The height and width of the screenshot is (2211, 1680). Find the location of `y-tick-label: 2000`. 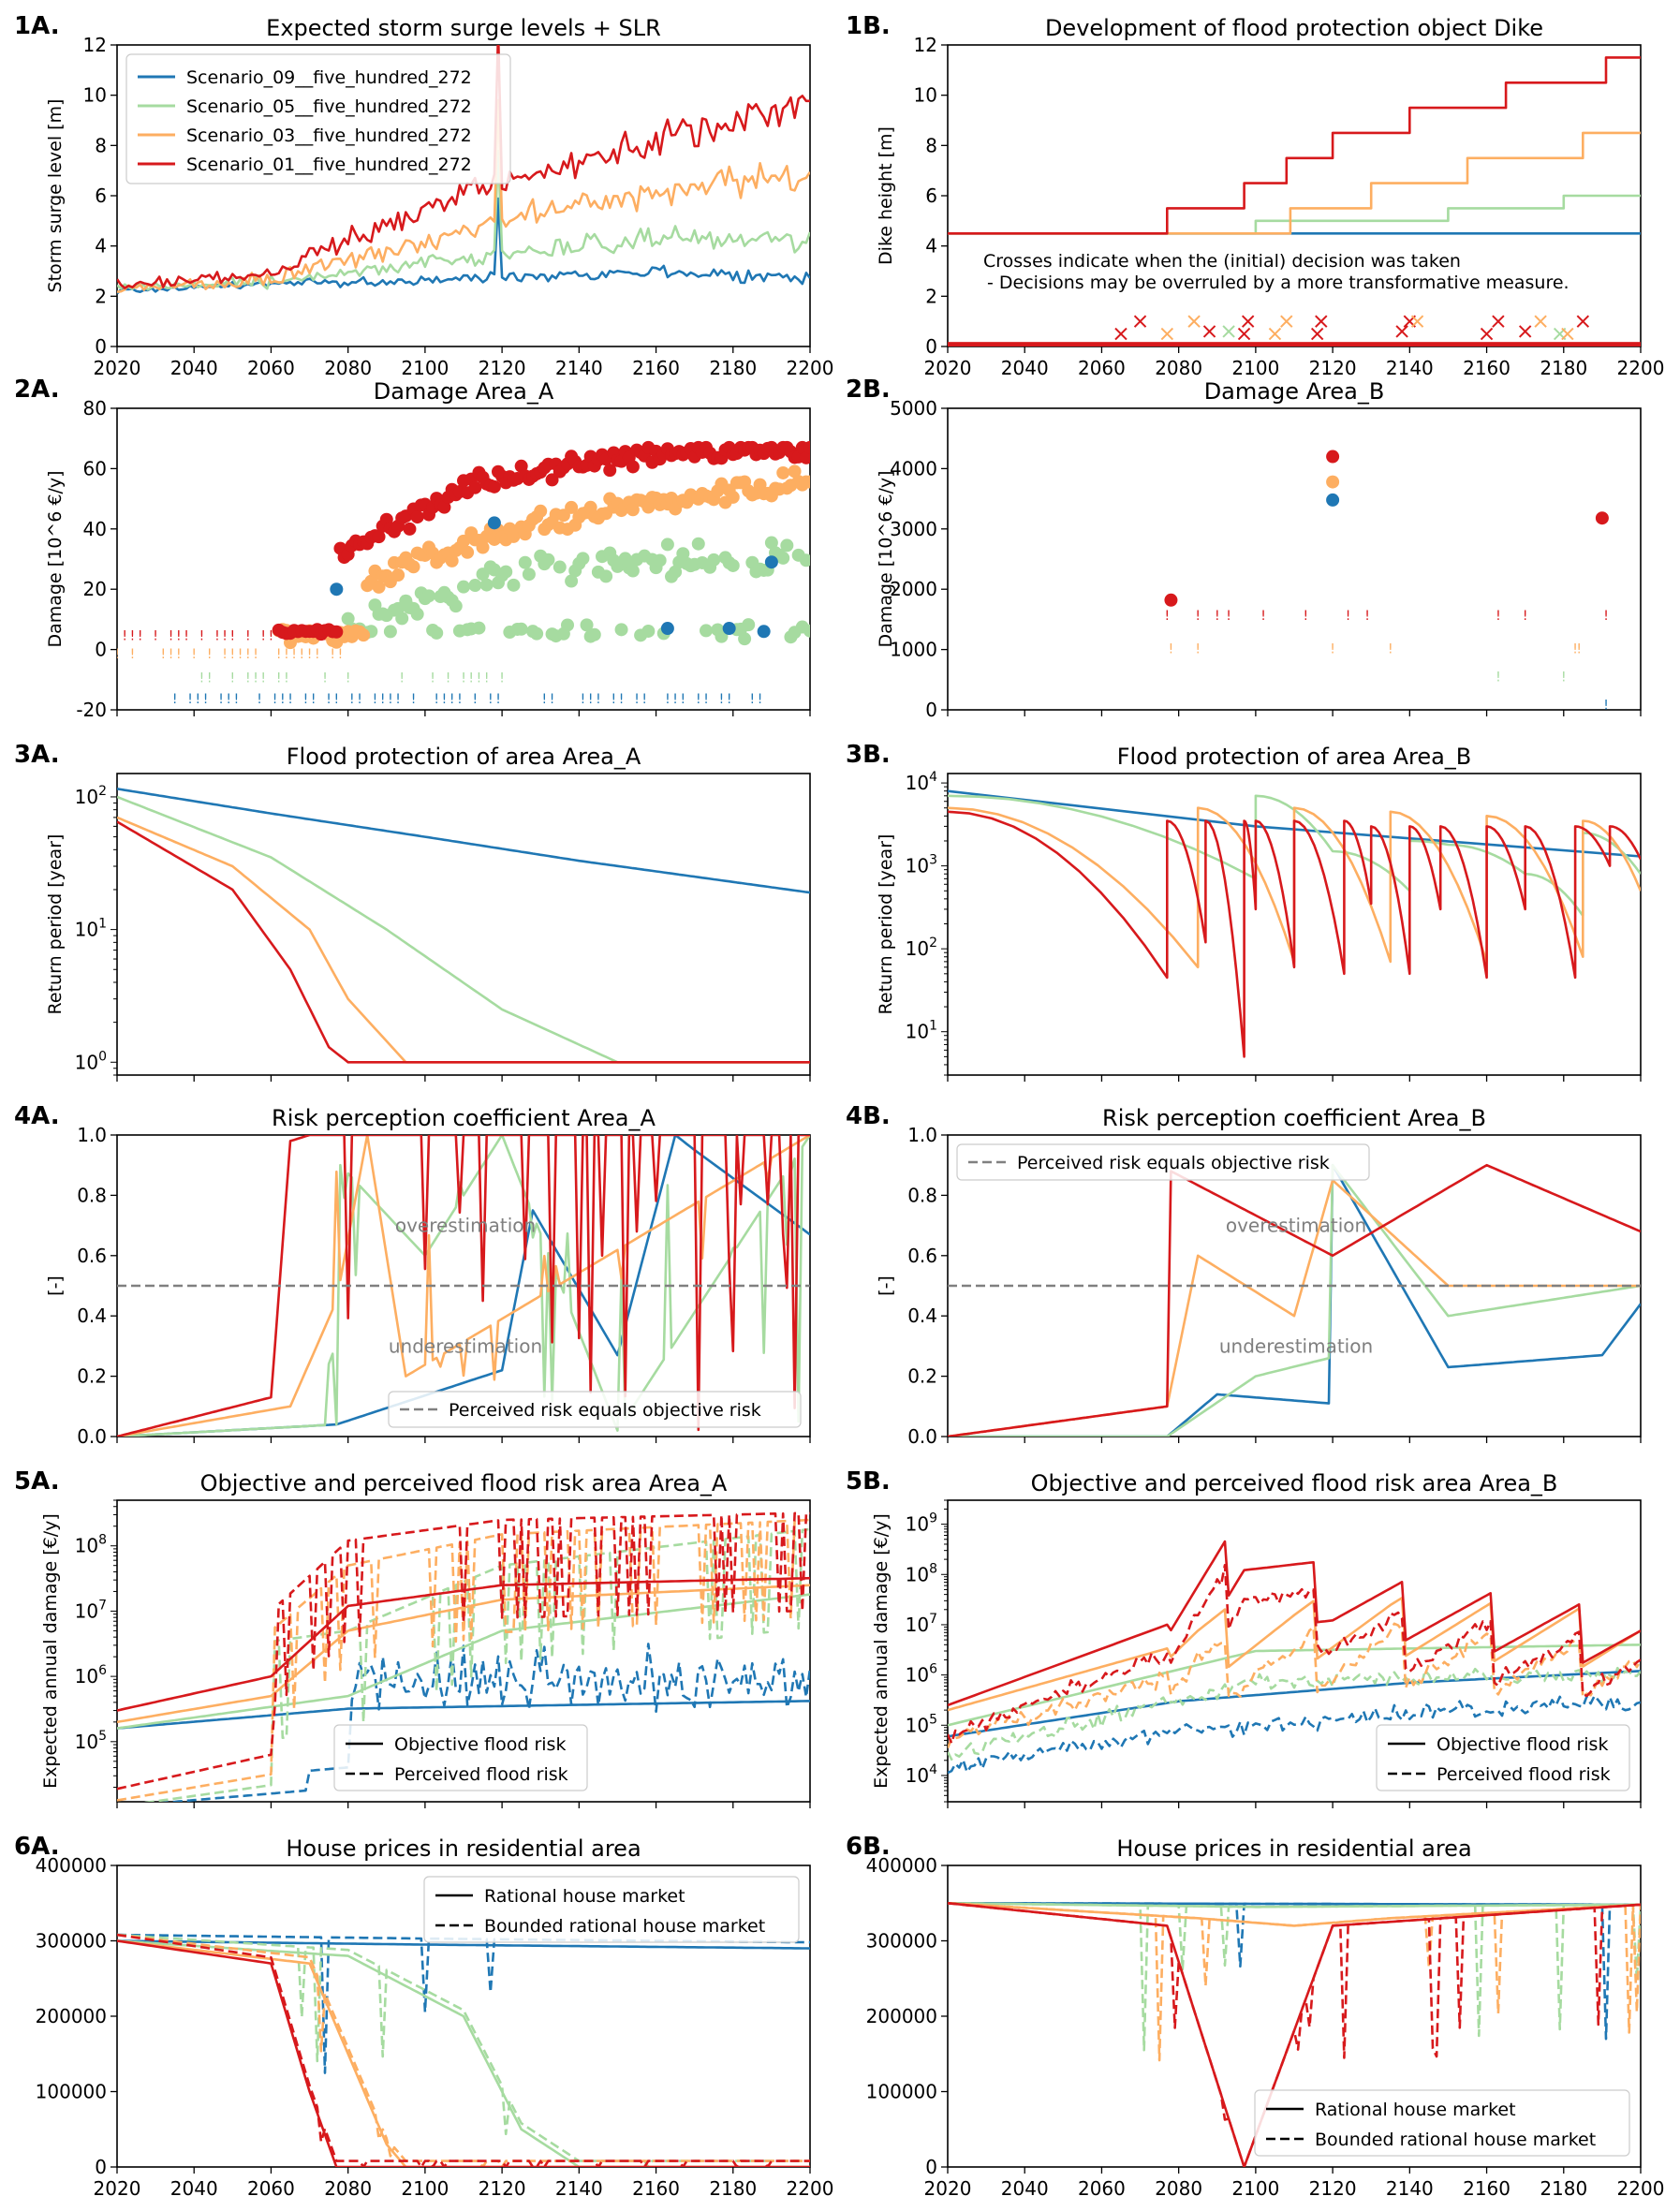

y-tick-label: 2000 is located at coordinates (913, 589).